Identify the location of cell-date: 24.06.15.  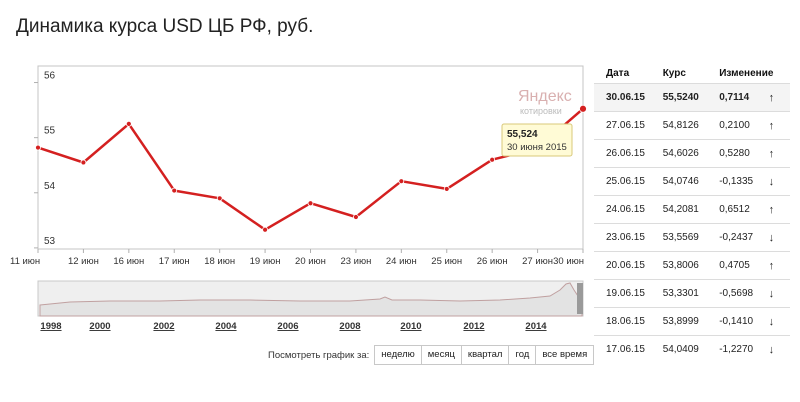
(628, 209).